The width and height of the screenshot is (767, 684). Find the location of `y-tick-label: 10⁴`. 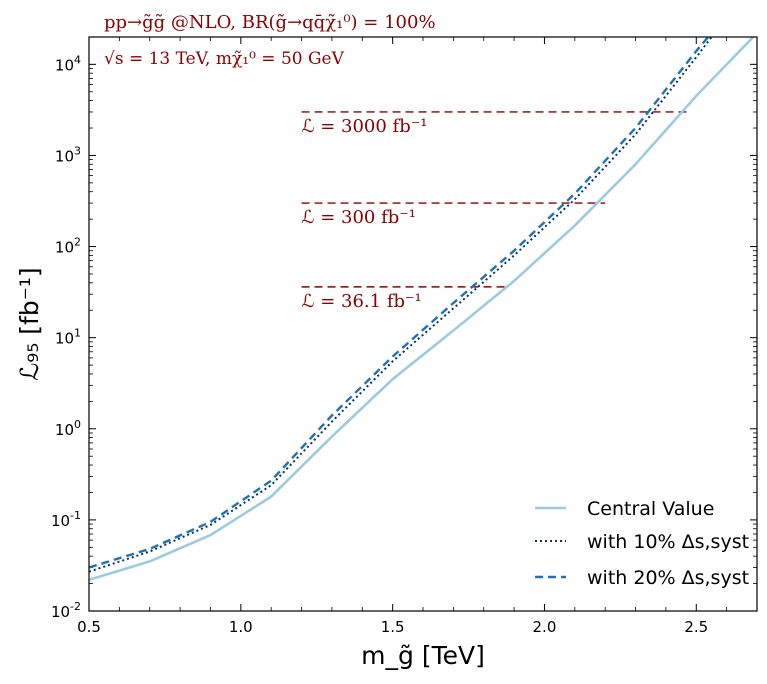

y-tick-label: 10⁴ is located at coordinates (68, 63).